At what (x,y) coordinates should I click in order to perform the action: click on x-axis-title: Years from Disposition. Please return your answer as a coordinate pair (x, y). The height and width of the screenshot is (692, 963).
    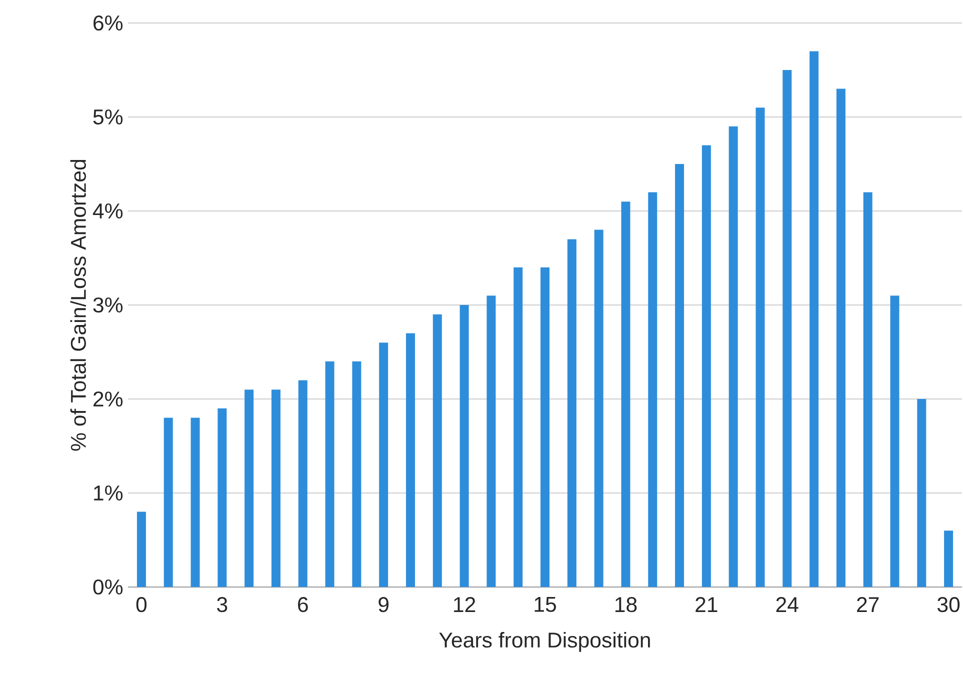
    Looking at the image, I should click on (544, 642).